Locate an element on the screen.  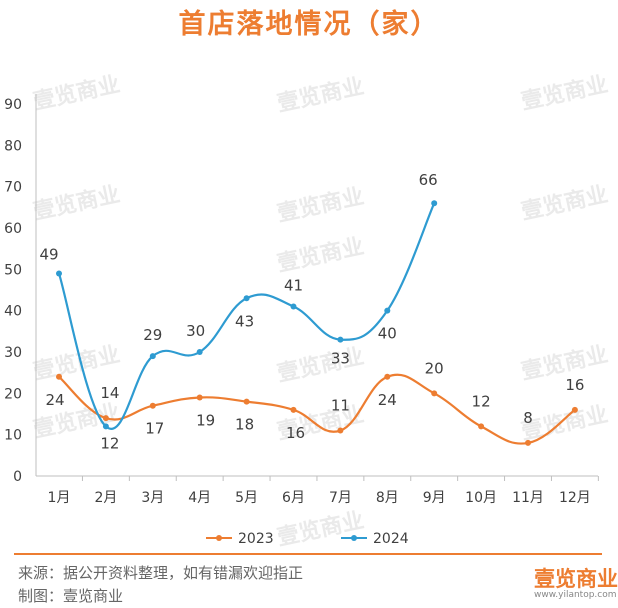
data-label-2024: 12 is located at coordinates (109, 443).